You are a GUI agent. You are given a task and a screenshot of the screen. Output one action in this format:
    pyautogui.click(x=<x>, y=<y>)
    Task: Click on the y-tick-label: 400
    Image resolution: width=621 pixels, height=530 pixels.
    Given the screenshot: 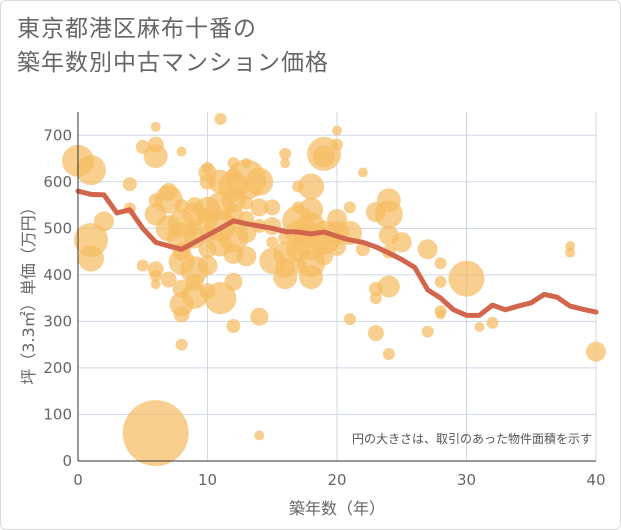 What is the action you would take?
    pyautogui.click(x=57, y=275)
    